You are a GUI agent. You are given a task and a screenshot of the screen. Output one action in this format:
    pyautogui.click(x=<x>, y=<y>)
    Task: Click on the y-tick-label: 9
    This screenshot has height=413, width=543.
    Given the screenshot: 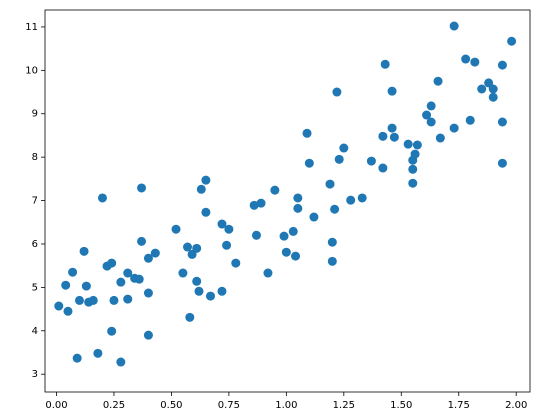 What is the action you would take?
    pyautogui.click(x=35, y=114)
    